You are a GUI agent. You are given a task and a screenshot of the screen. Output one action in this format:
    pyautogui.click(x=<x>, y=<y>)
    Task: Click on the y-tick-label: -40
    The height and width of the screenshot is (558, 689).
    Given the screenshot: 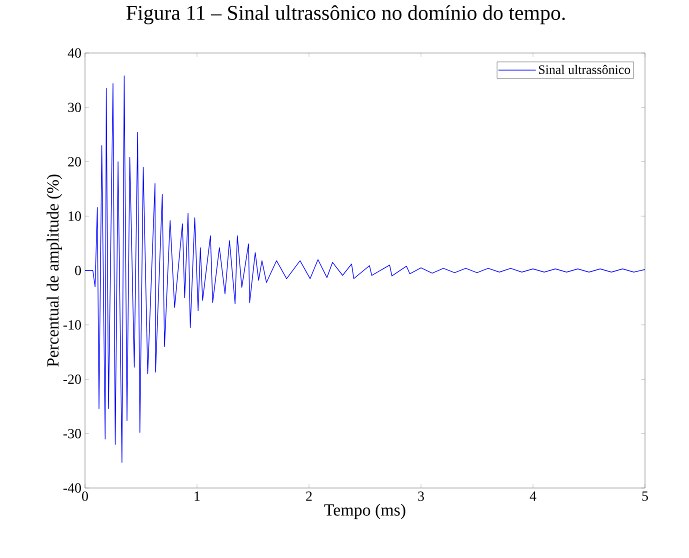 What is the action you would take?
    pyautogui.click(x=72, y=488)
    